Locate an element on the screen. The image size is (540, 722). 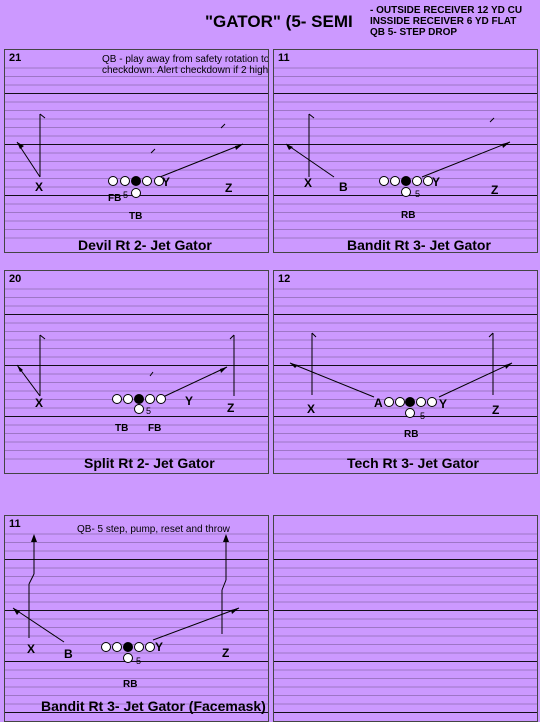
play-diagram: 5 X Y Z TB FB is located at coordinates (136, 374).